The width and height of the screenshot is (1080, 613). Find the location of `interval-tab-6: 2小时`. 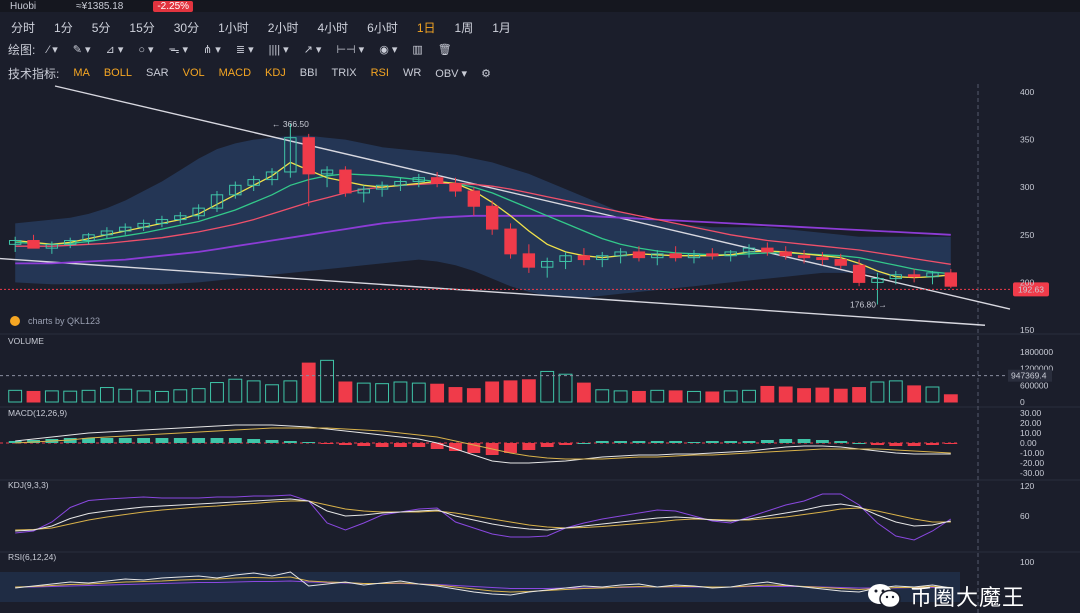

interval-tab-6: 2小时 is located at coordinates (283, 27).